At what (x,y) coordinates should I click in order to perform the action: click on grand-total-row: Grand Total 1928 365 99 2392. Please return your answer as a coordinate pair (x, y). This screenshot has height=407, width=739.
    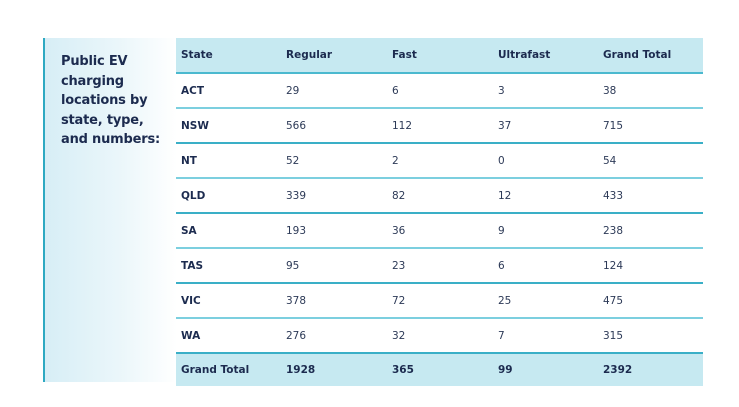
    Looking at the image, I should click on (439, 369).